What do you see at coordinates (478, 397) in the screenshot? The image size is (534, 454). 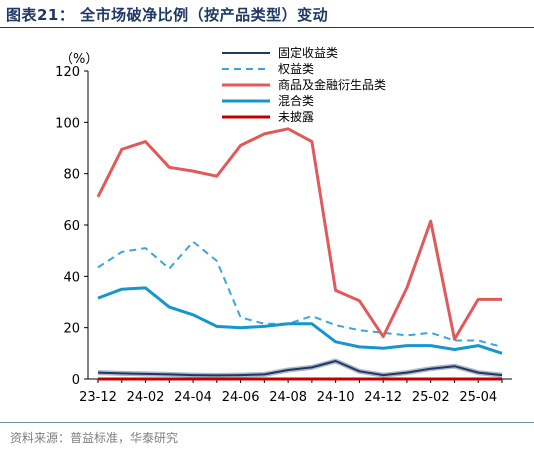 I see `x-tick-label: 25-04` at bounding box center [478, 397].